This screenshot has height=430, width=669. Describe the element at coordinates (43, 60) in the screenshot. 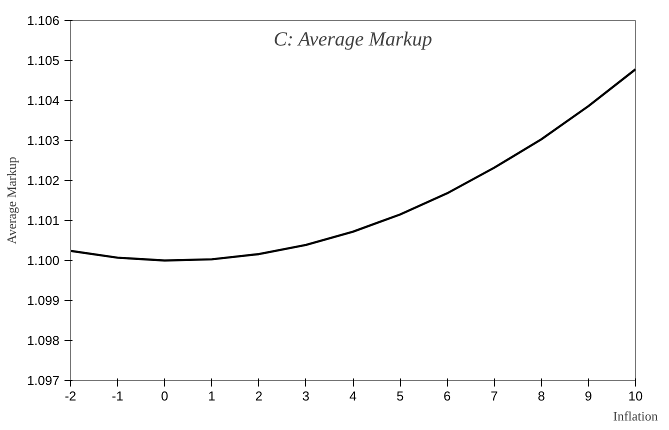

I see `y-tick-label: 1.105` at that location.